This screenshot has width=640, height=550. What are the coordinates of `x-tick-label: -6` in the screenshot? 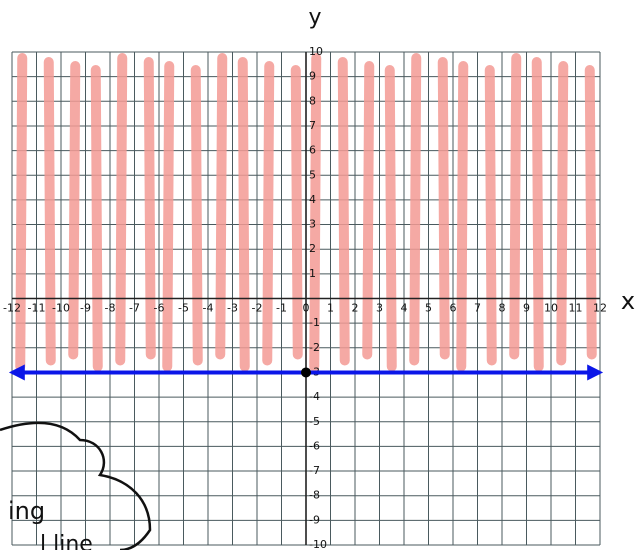 It's located at (159, 308).